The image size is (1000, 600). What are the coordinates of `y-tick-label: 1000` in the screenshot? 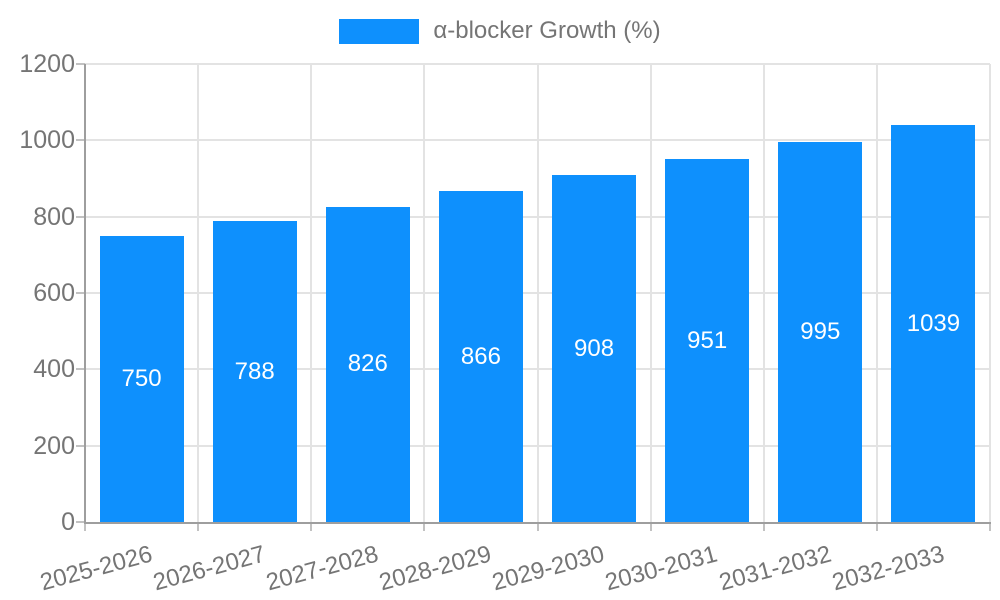 It's located at (47, 140).